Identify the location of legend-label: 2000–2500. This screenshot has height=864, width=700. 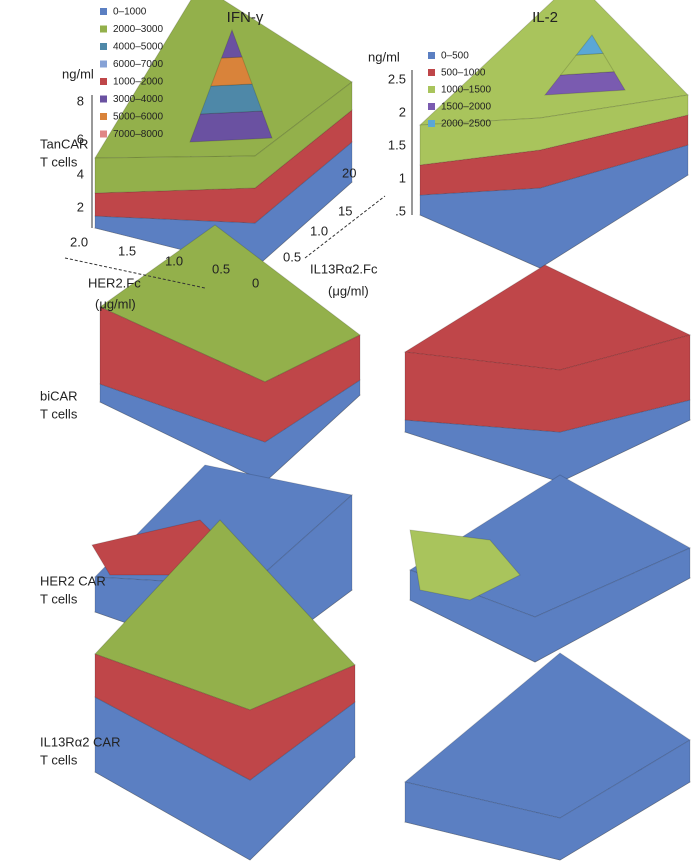
(466, 124).